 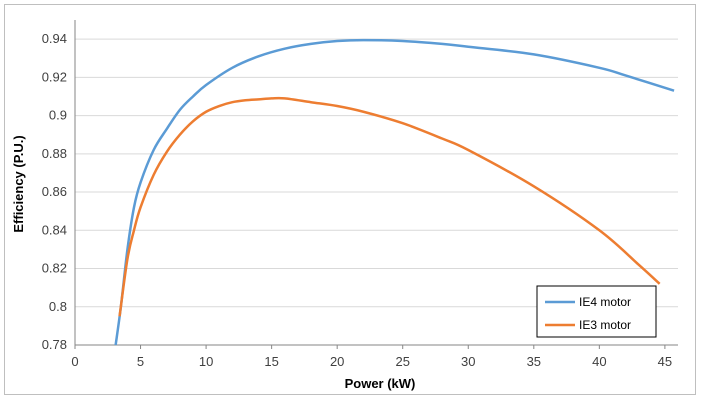 I want to click on x-tick-label: 45, so click(x=665, y=361).